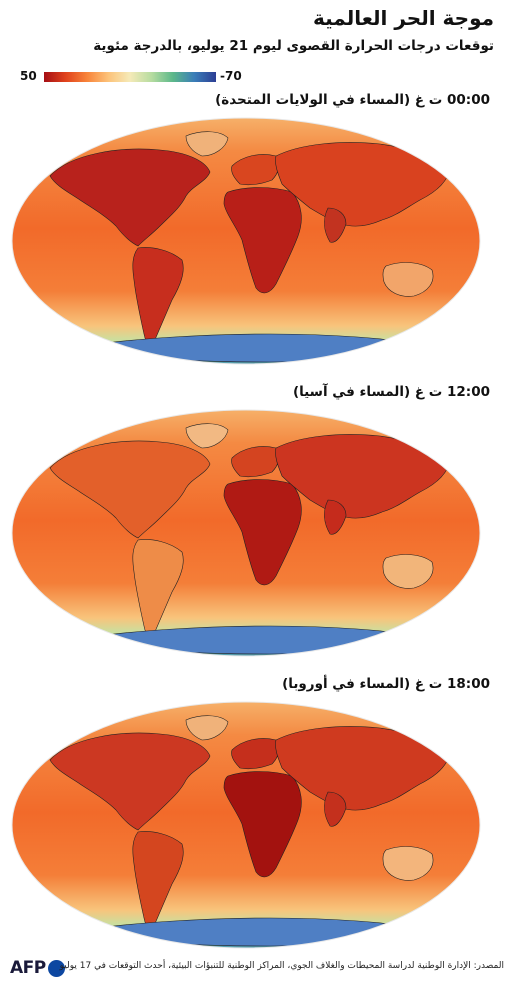 The width and height of the screenshot is (512, 986). Describe the element at coordinates (352, 100) in the screenshot. I see `panel-title-0000: 00:00 ت غ (المساء في الولايات المتحدة)` at that location.